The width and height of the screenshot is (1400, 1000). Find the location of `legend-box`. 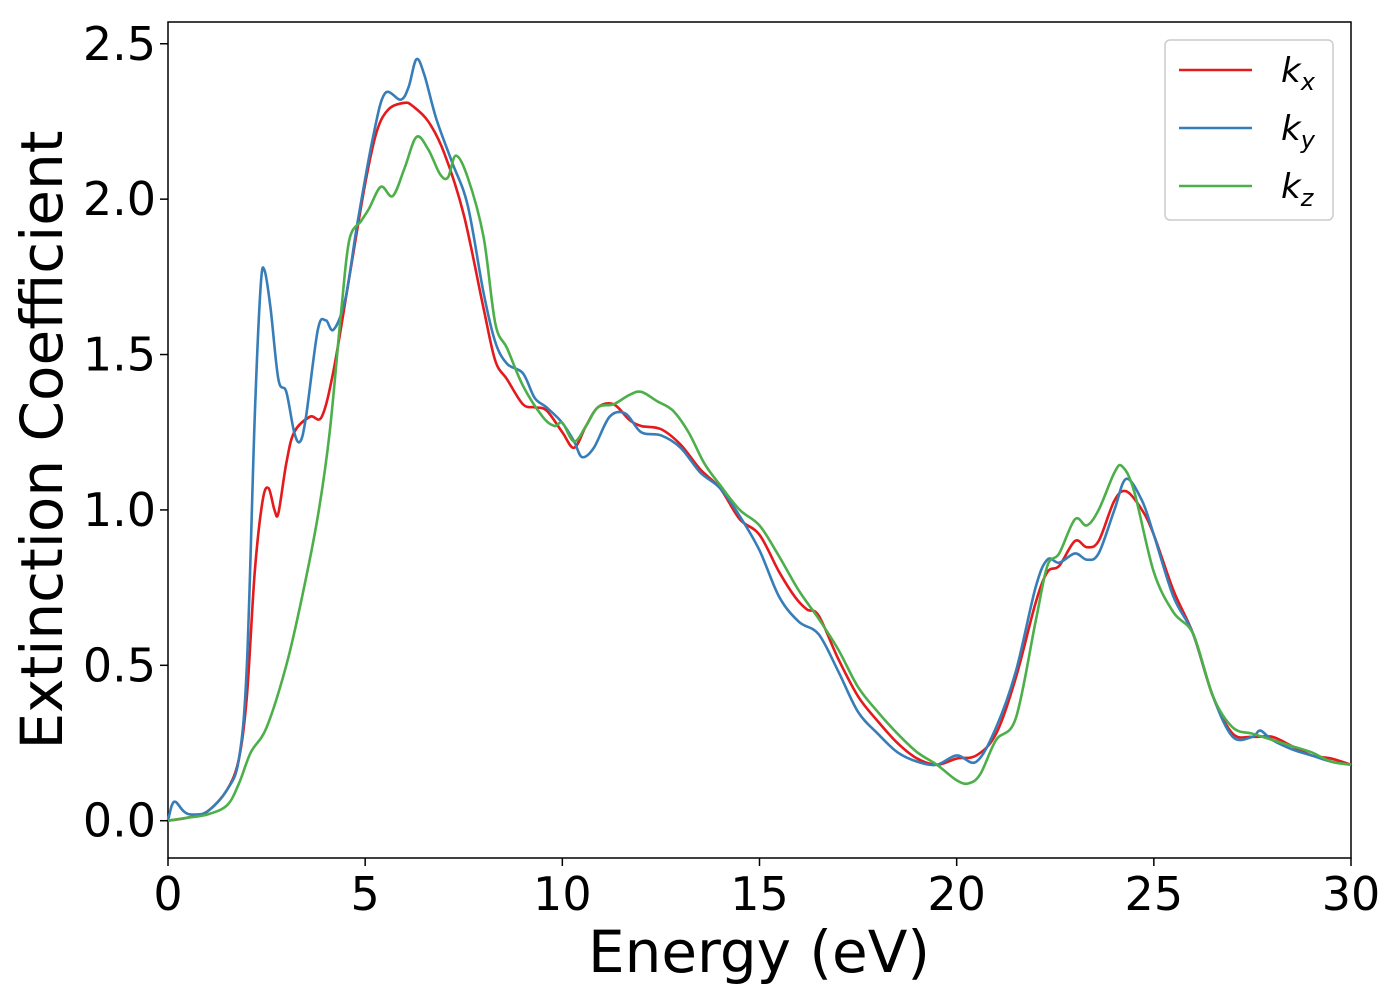

legend-box is located at coordinates (1249, 130).